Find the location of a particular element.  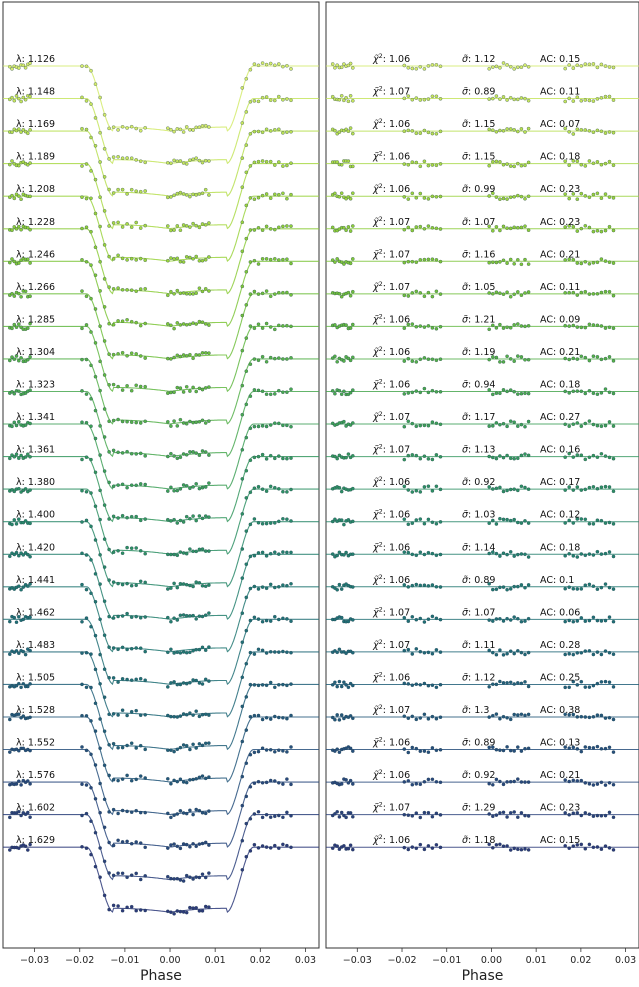

ac-label: AC: 0.21 is located at coordinates (560, 775).